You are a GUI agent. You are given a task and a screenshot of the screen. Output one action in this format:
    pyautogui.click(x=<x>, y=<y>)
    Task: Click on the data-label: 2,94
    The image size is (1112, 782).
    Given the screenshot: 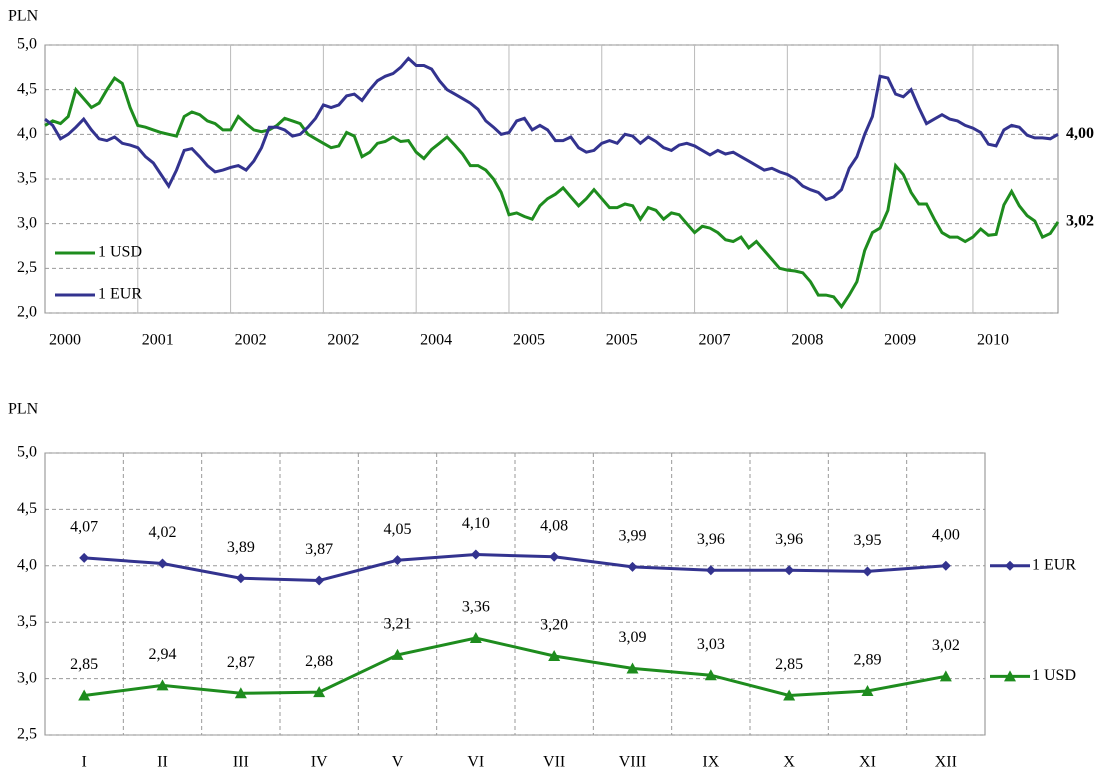 What is the action you would take?
    pyautogui.click(x=163, y=654)
    